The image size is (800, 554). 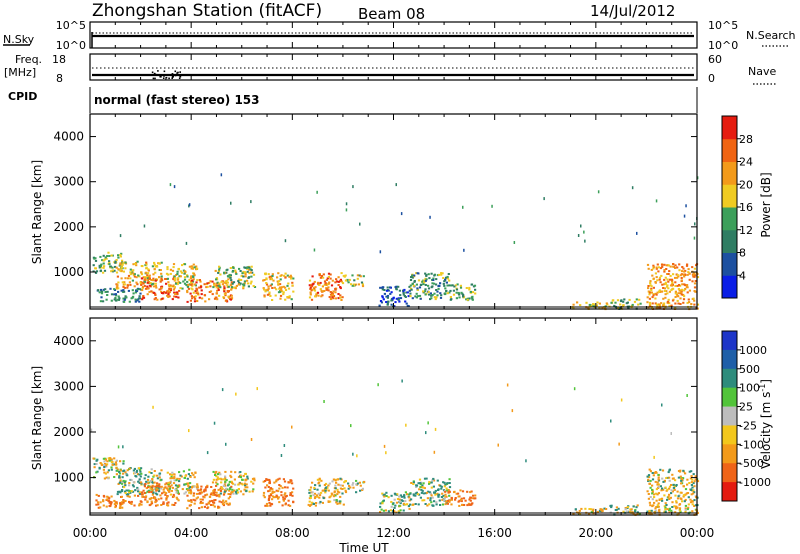 I want to click on velocity-colorbar-swatch, so click(x=729, y=473).